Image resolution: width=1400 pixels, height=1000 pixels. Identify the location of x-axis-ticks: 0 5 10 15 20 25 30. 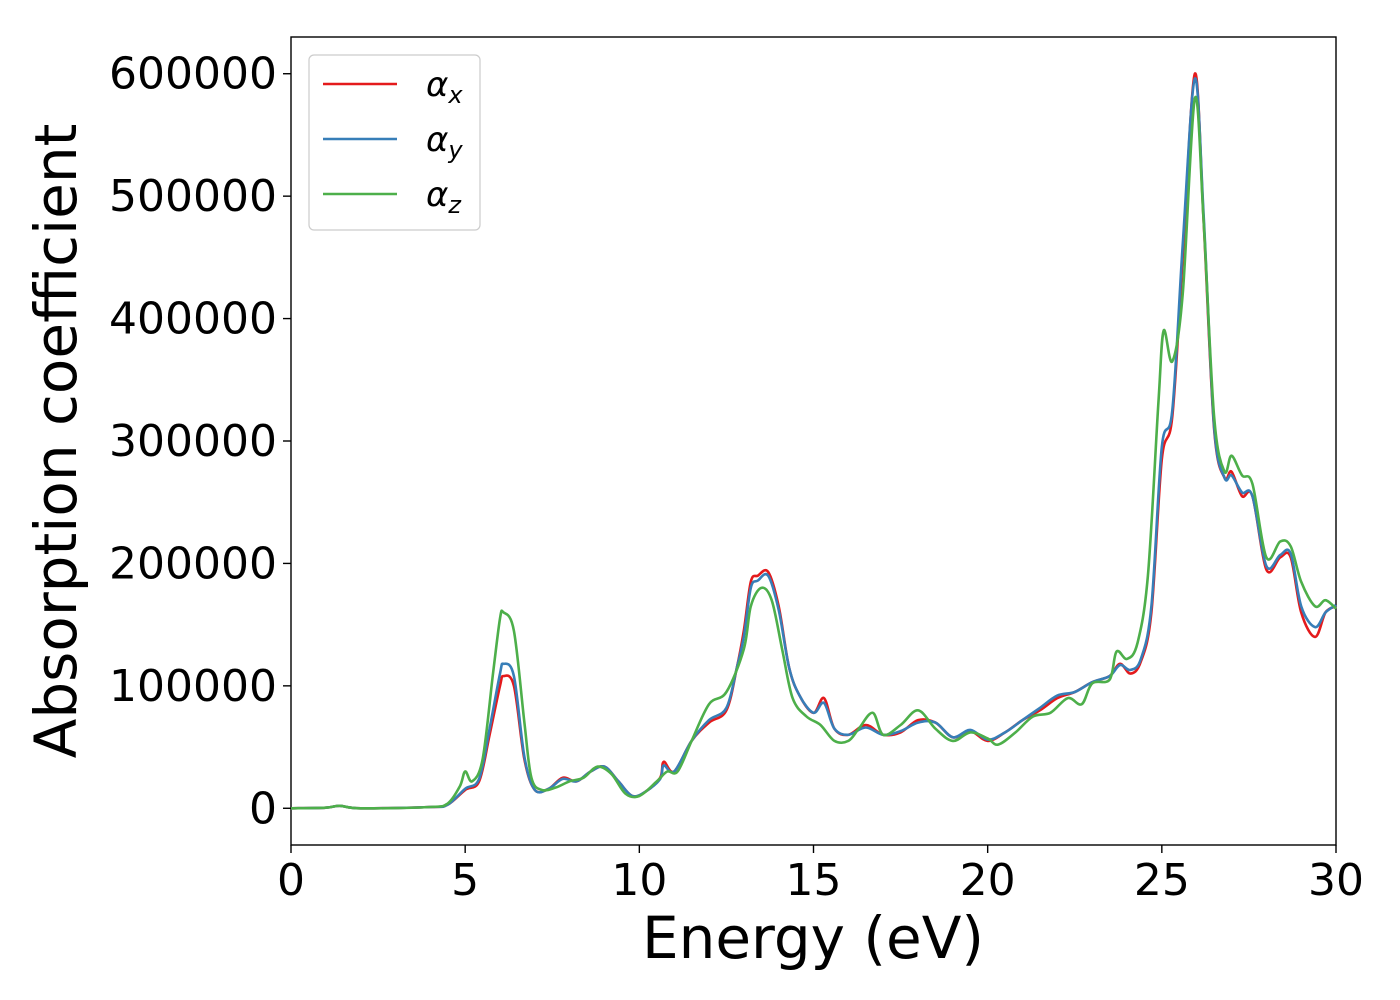
(820, 875).